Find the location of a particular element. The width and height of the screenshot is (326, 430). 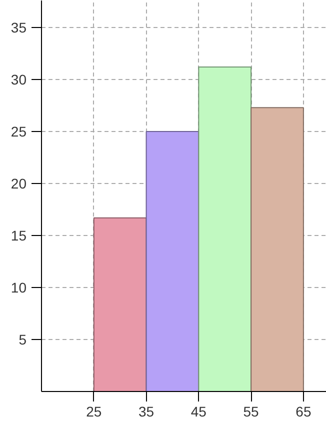

x-tick-label: 45 is located at coordinates (198, 412).